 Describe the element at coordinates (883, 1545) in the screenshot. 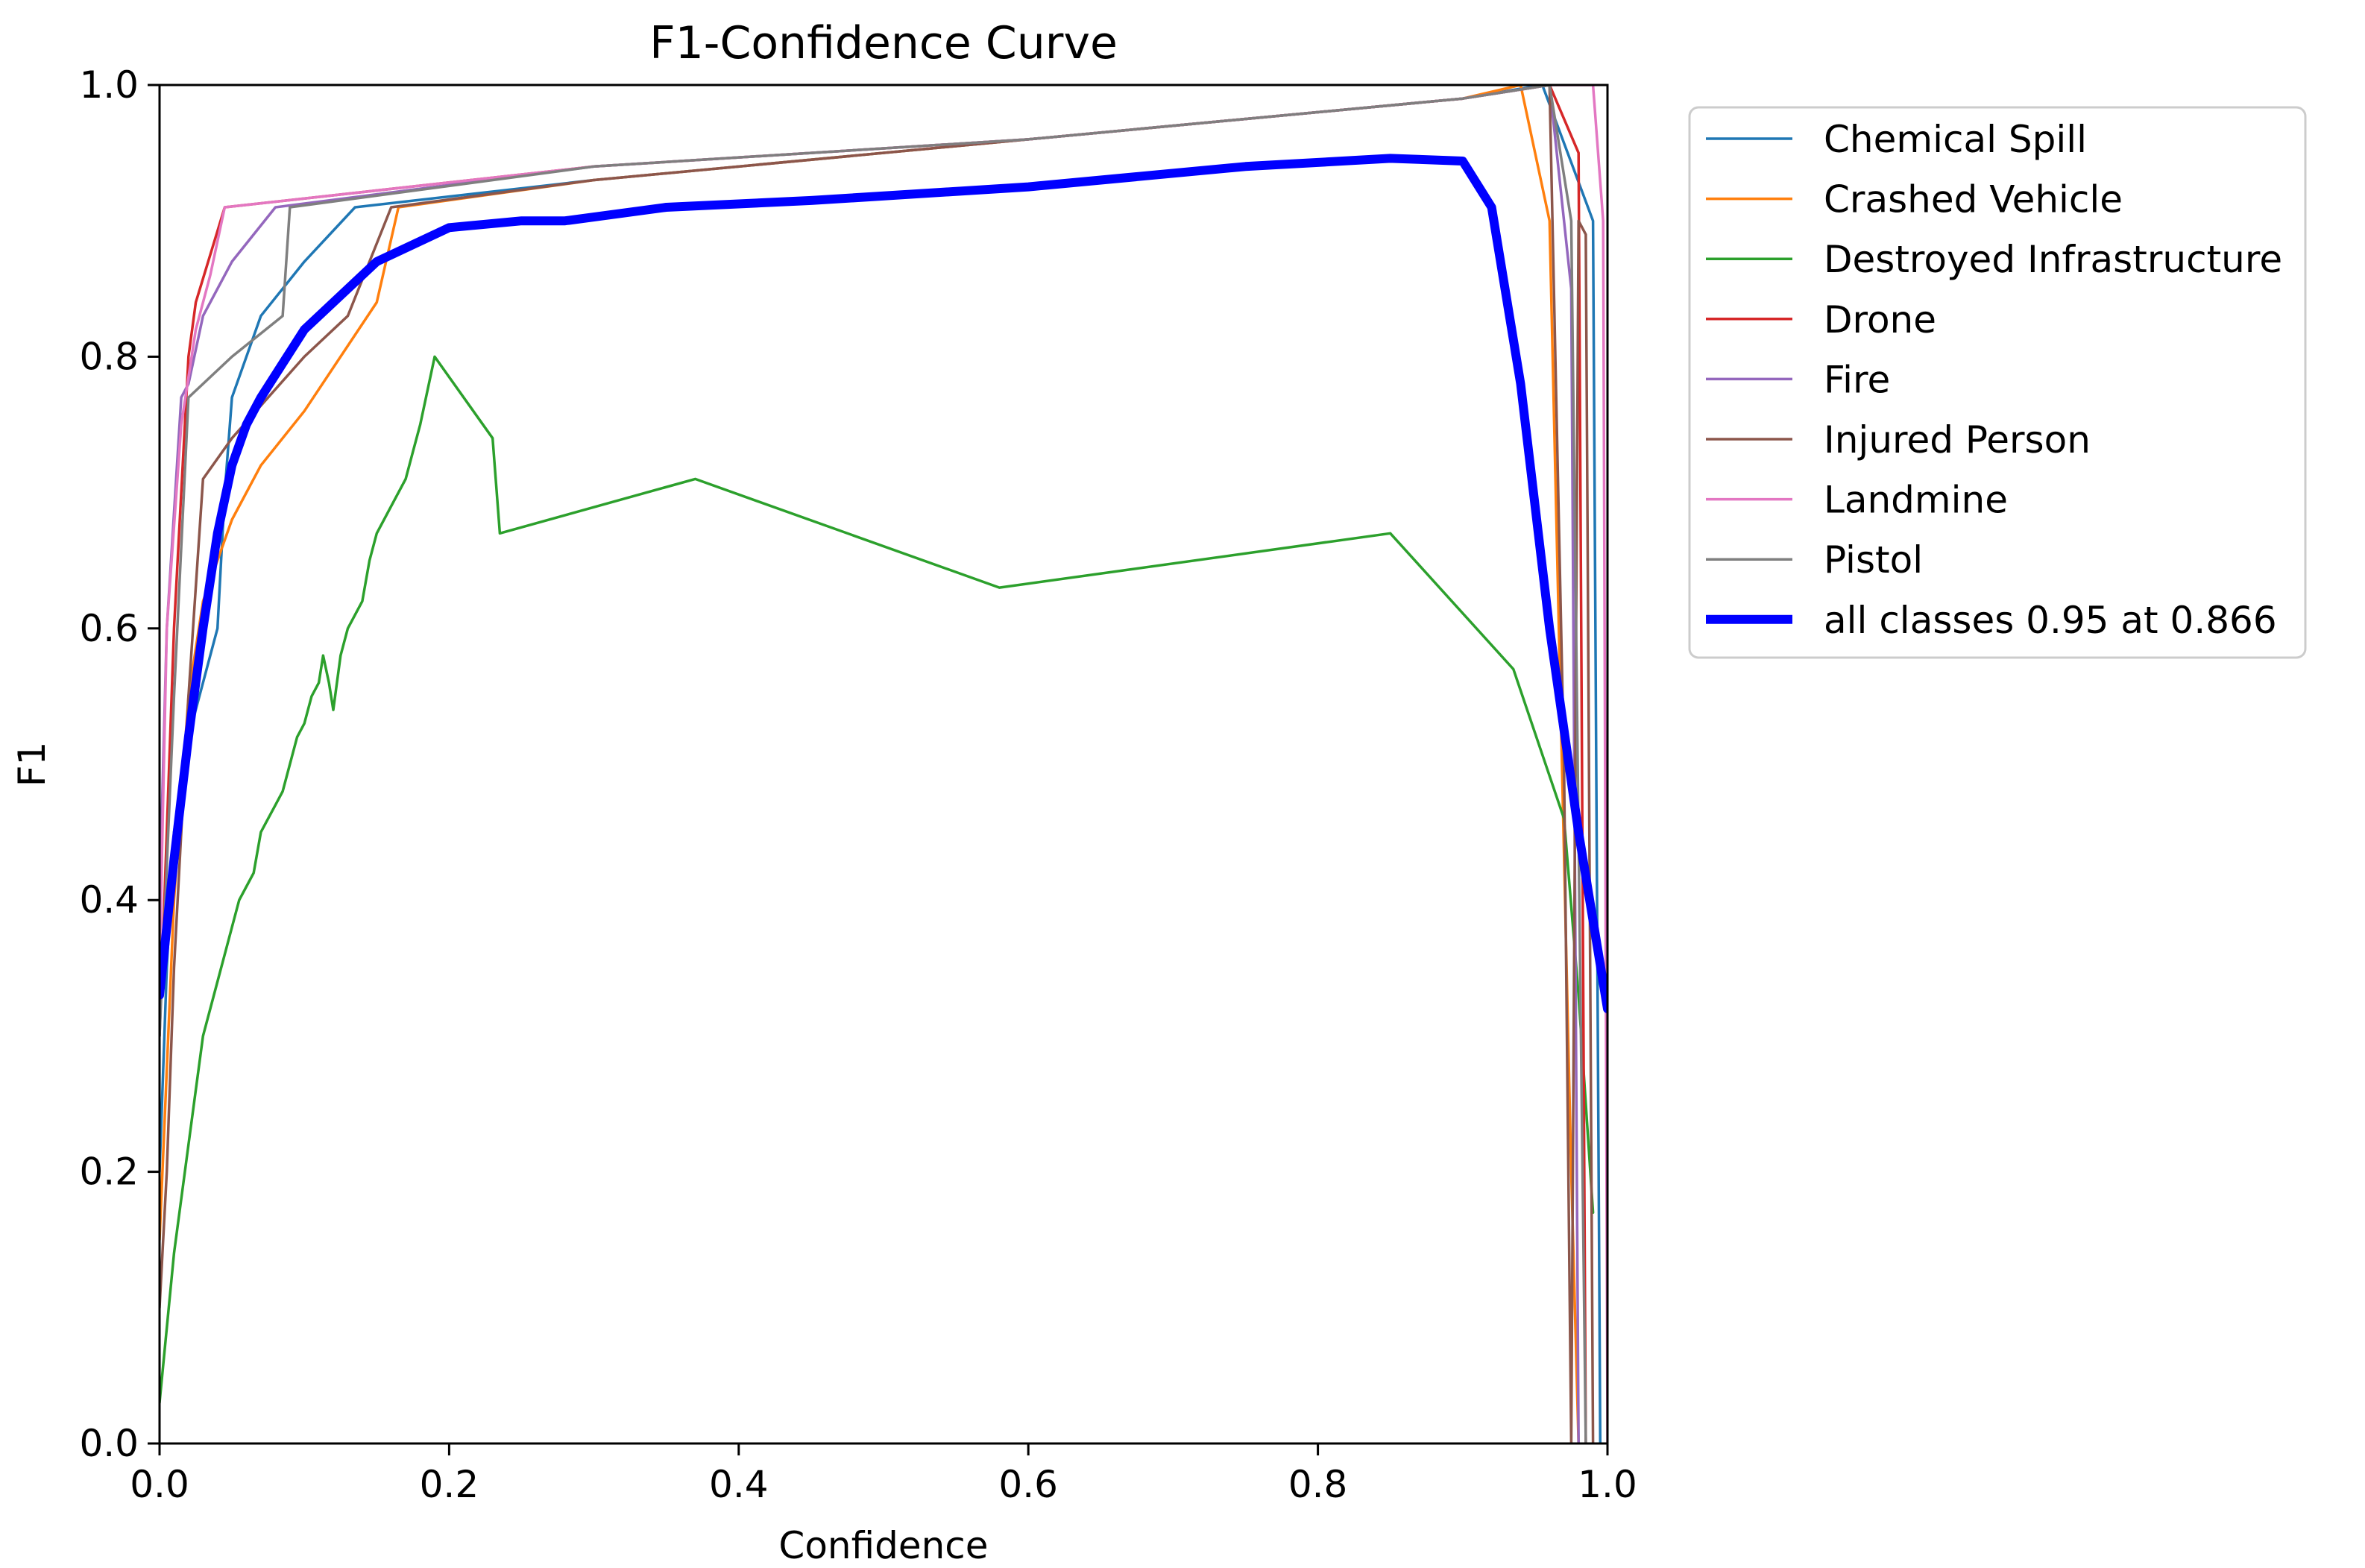

I see `x-axis-label: Confidence` at that location.